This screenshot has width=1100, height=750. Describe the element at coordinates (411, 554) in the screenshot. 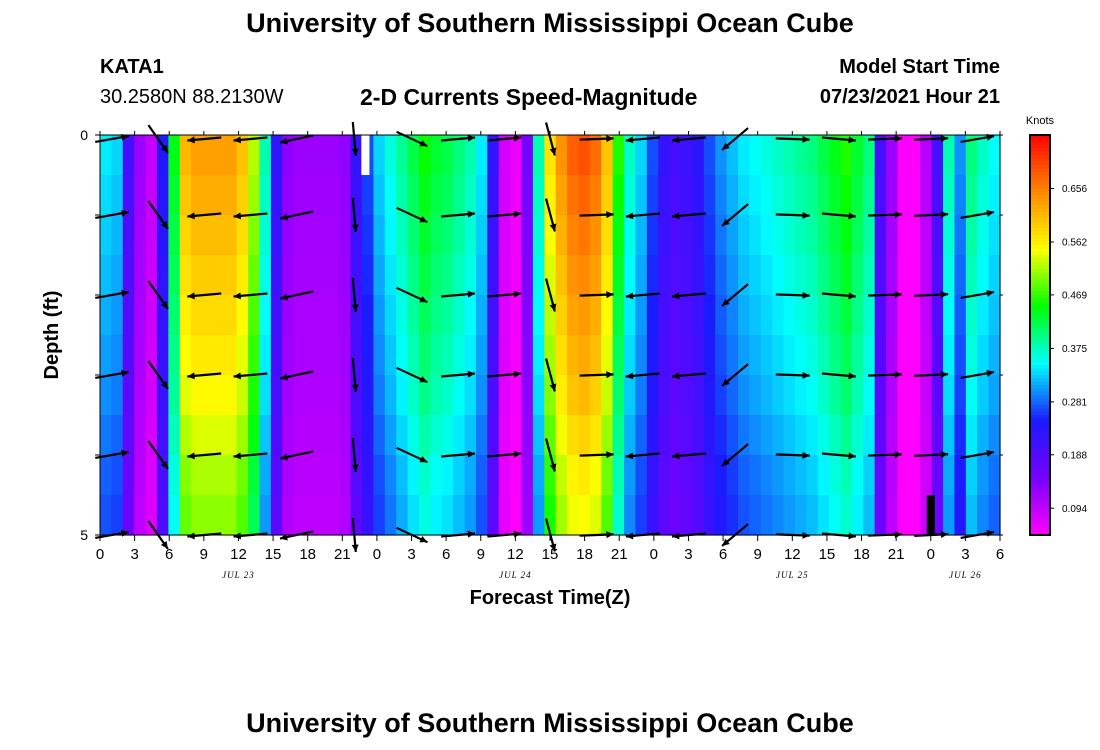

I see `x-tick-label: 3` at that location.